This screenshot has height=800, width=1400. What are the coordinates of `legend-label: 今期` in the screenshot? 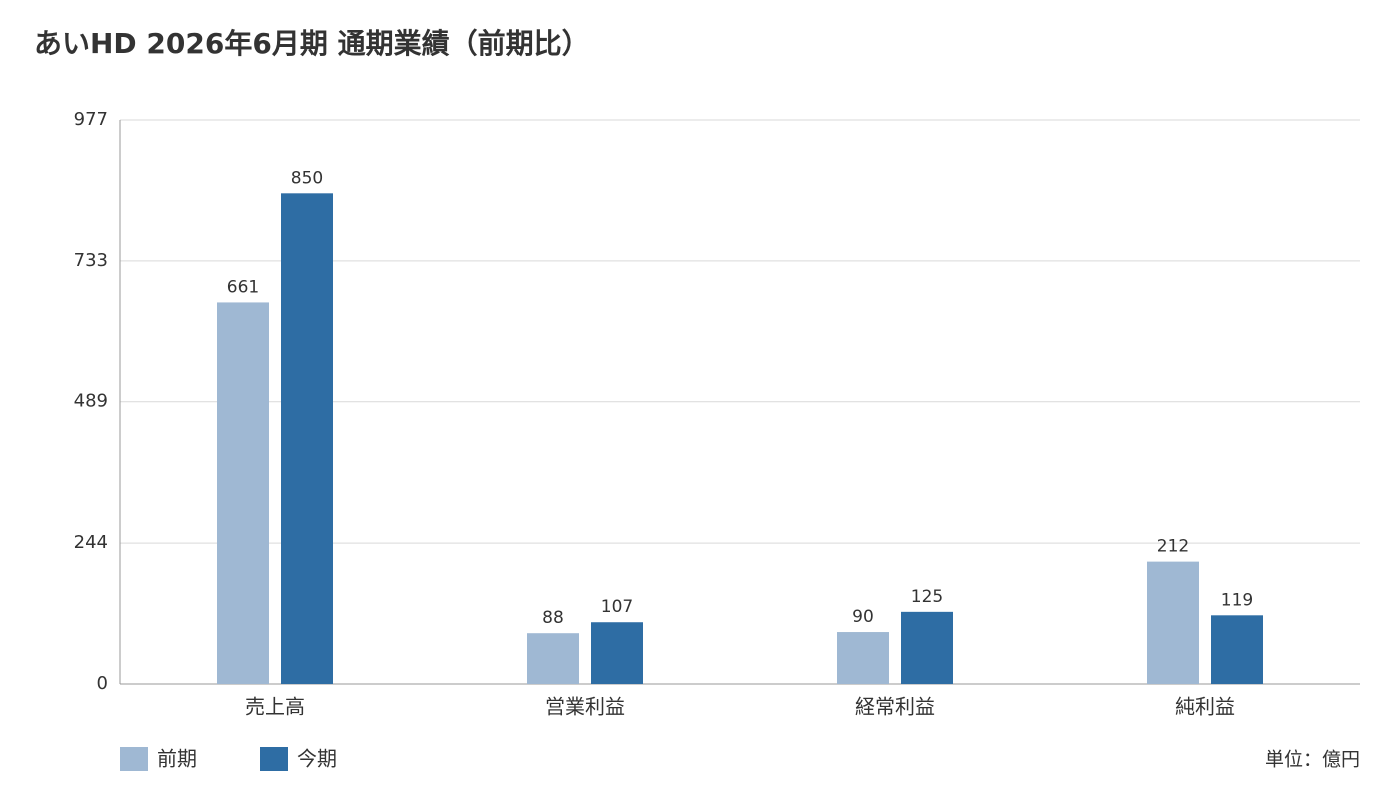 It's located at (317, 759).